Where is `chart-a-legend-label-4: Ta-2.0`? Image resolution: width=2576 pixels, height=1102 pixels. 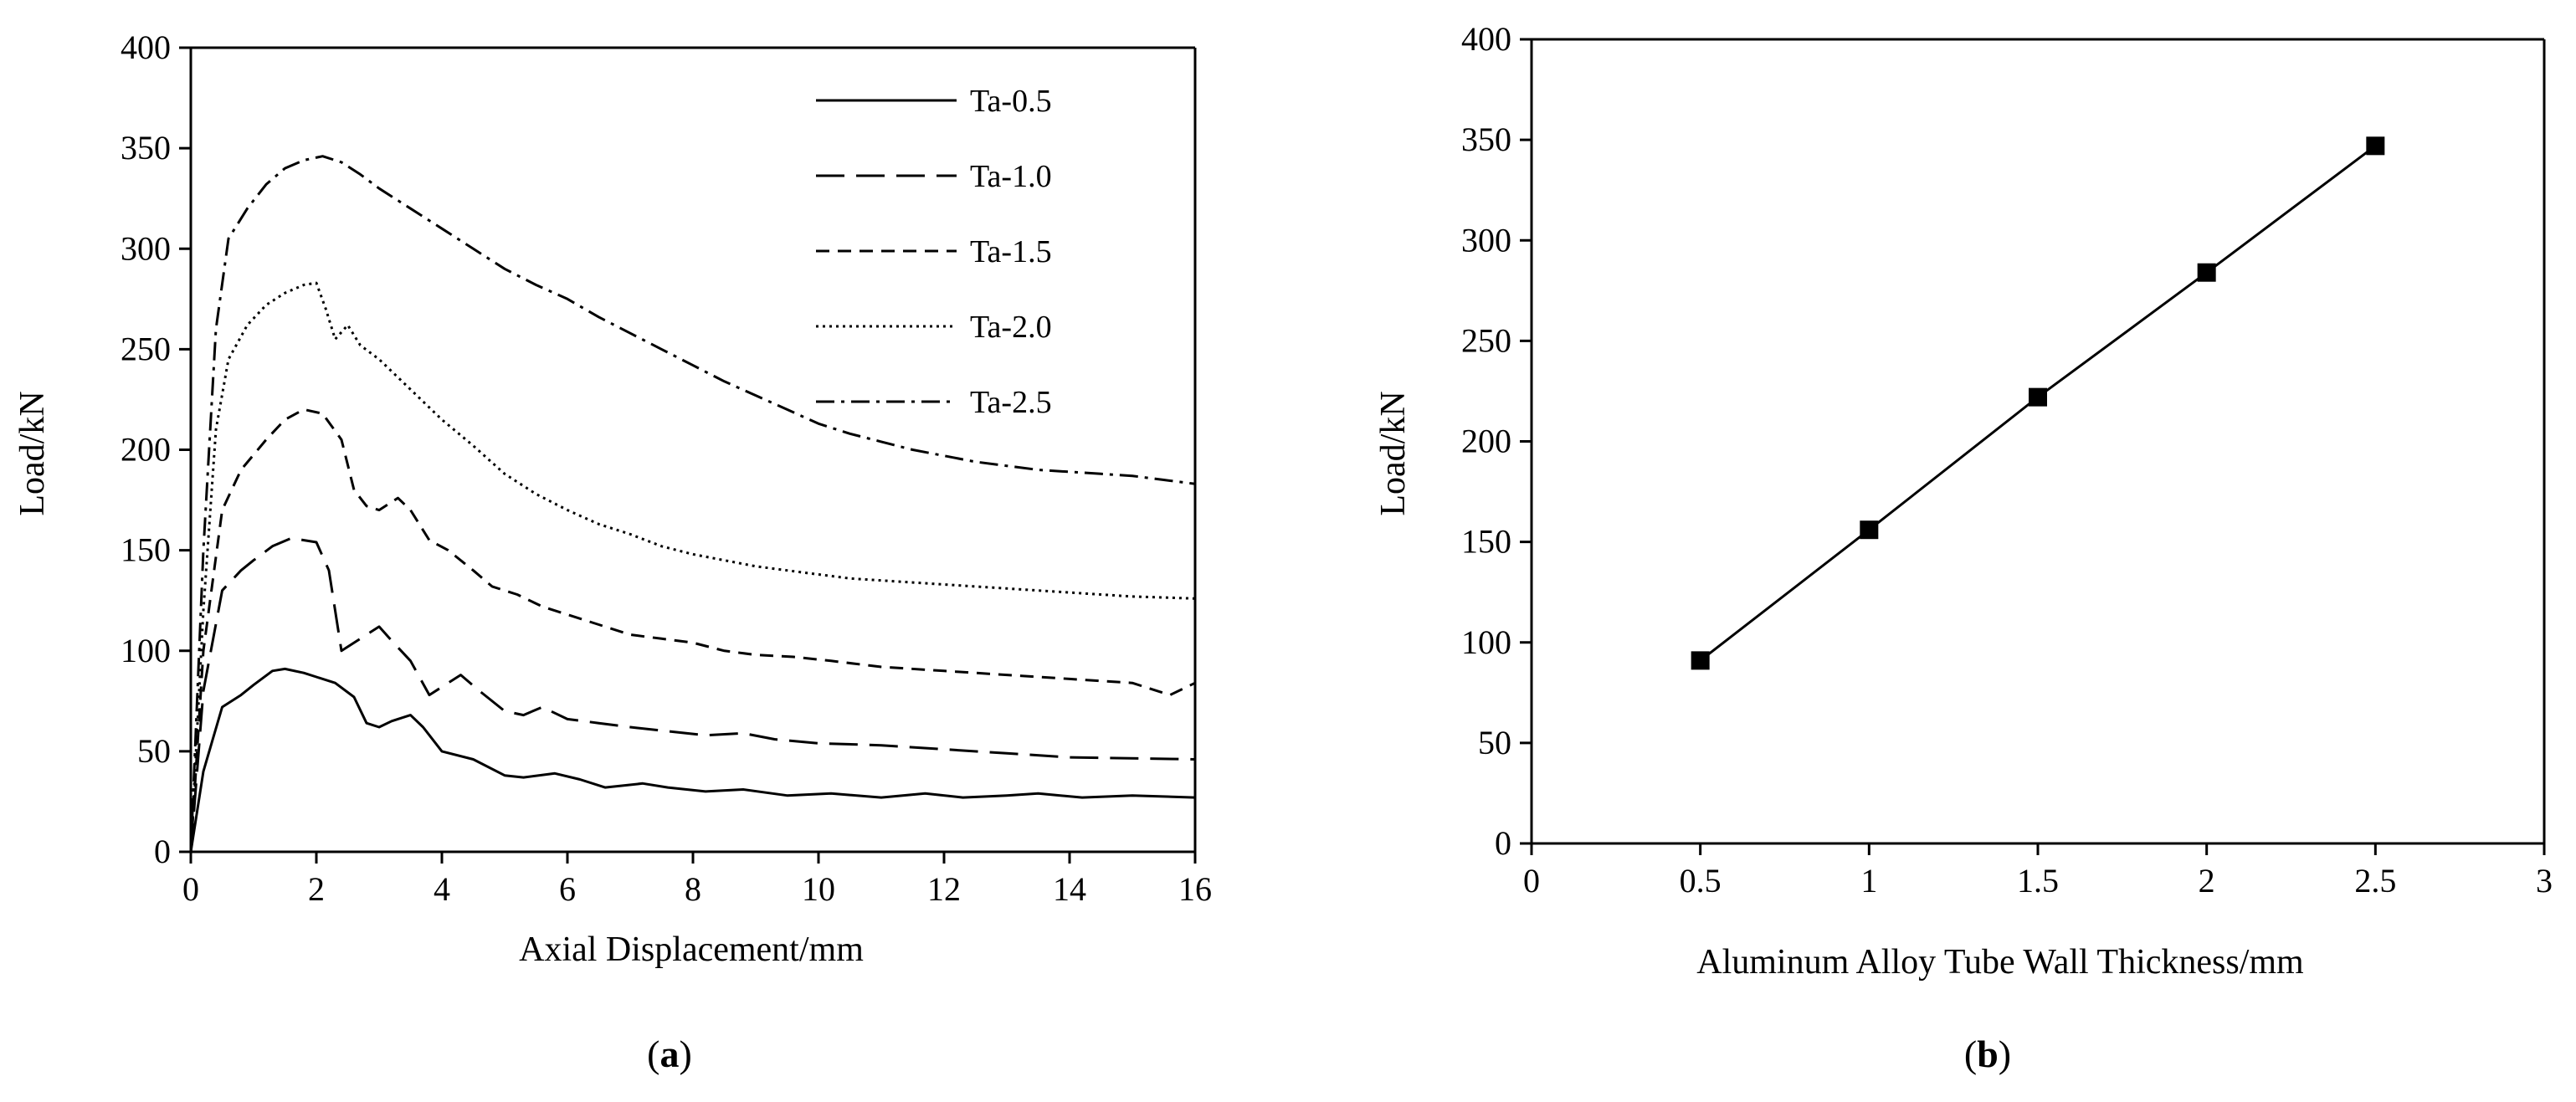
chart-a-legend-label-4: Ta-2.0 is located at coordinates (1011, 327).